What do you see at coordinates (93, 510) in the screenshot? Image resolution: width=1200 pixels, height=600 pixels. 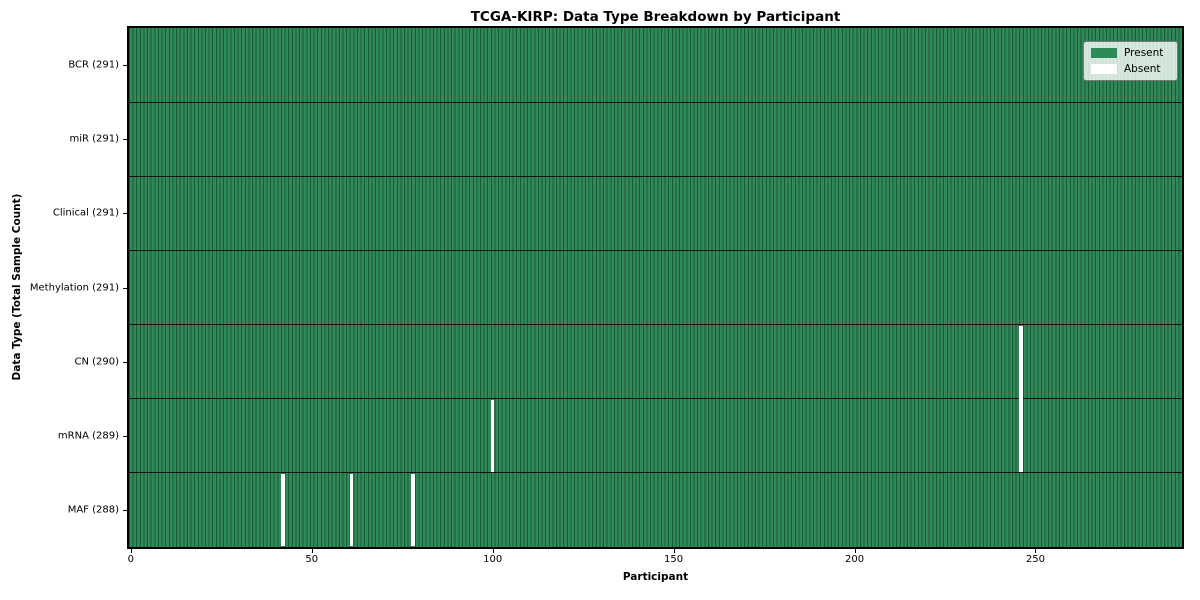 I see `y-tick-label-MAF: MAF (288)` at bounding box center [93, 510].